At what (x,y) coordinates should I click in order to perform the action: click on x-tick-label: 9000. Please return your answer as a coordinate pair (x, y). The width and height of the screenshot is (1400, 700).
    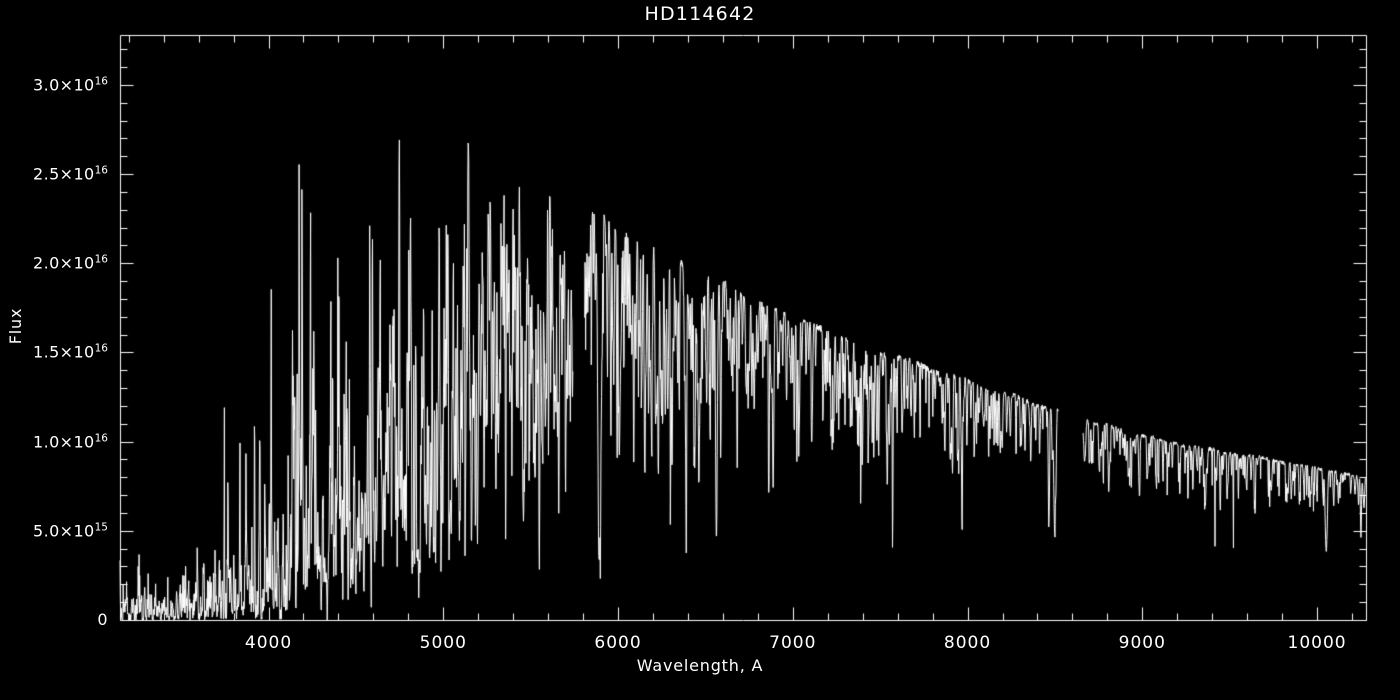
    Looking at the image, I should click on (1142, 643).